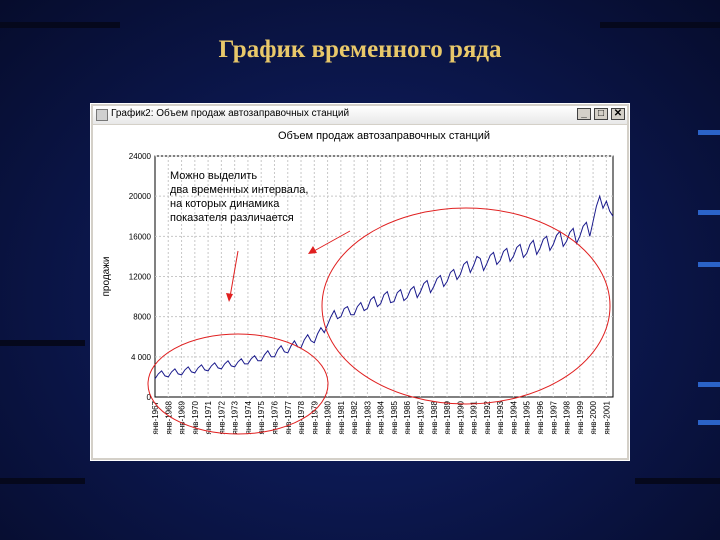  What do you see at coordinates (301, 417) in the screenshot?
I see `x-tick-label: янв-1978` at bounding box center [301, 417].